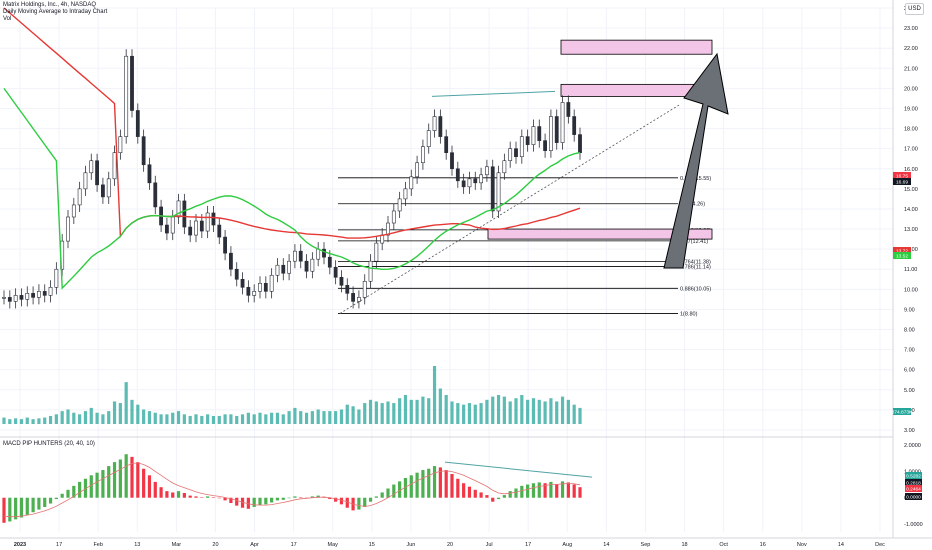 This screenshot has height=550, width=932. I want to click on volume-title: Vol, so click(7, 19).